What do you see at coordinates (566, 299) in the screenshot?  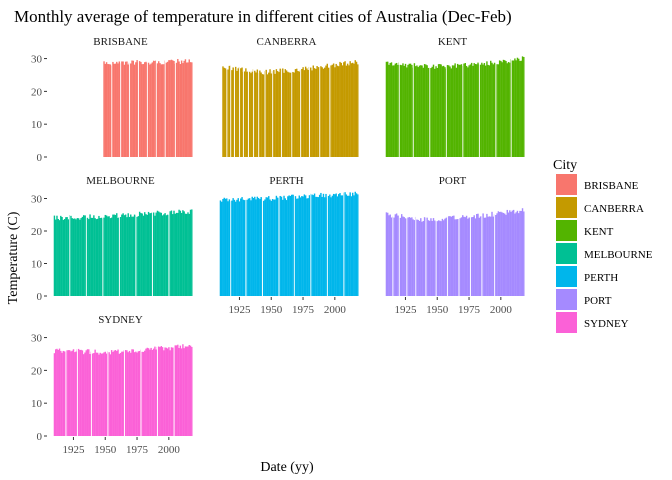 I see `legend-swatch` at bounding box center [566, 299].